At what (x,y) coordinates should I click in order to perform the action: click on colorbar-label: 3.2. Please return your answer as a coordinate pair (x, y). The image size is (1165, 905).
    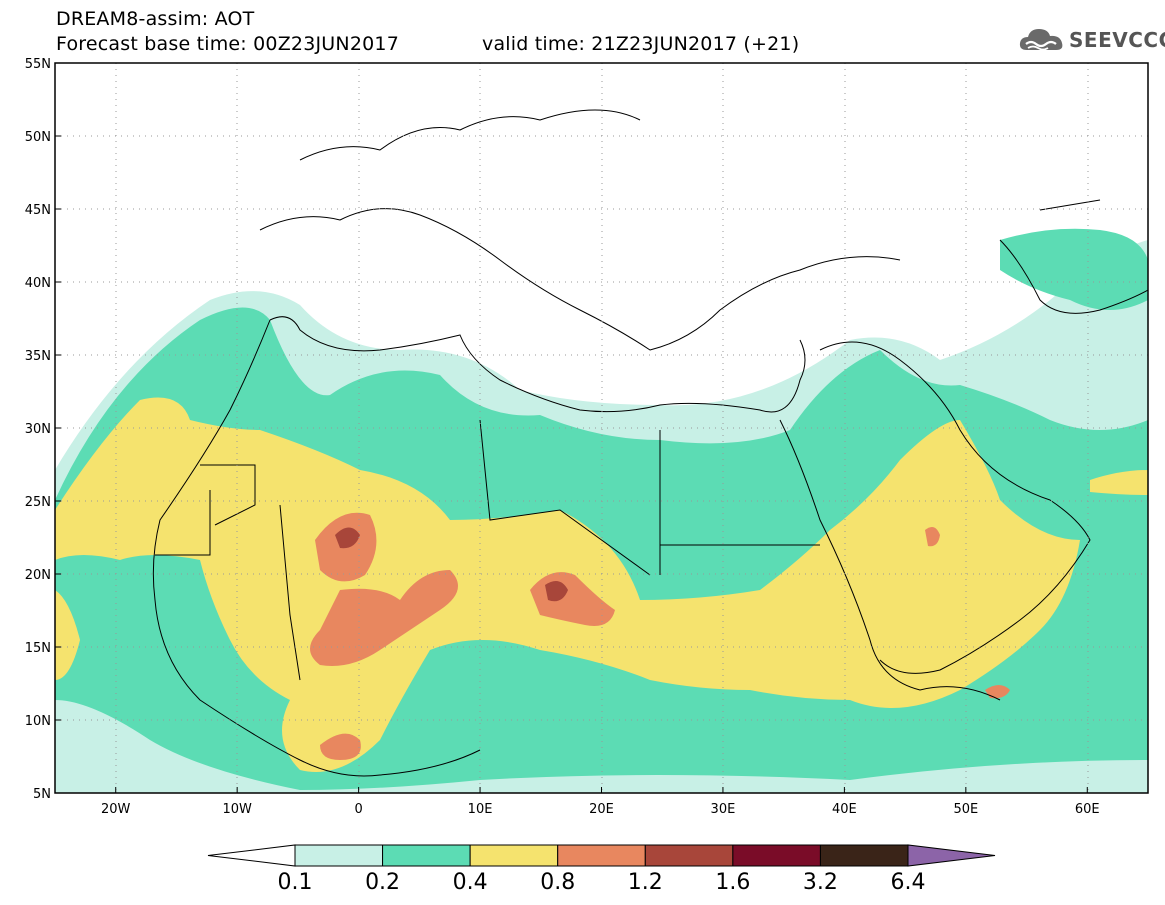
    Looking at the image, I should click on (820, 882).